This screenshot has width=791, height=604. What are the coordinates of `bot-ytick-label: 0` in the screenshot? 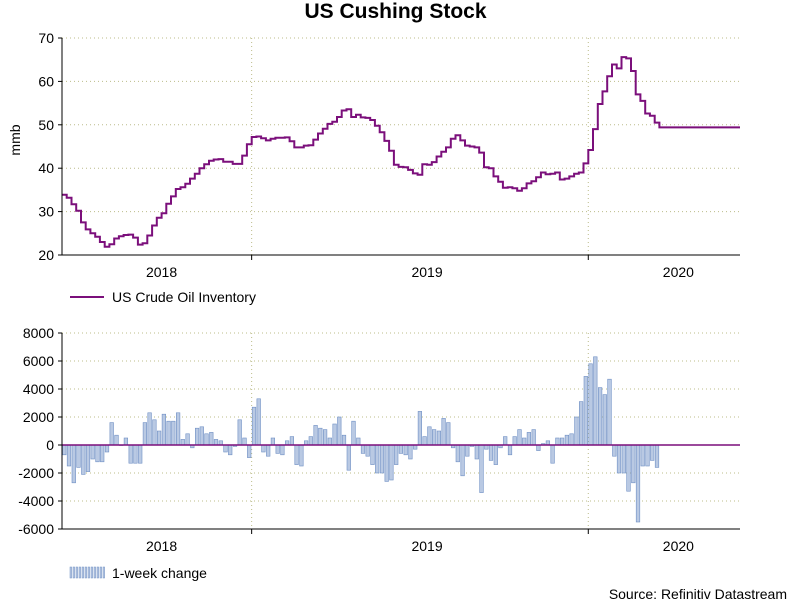 It's located at (50, 445).